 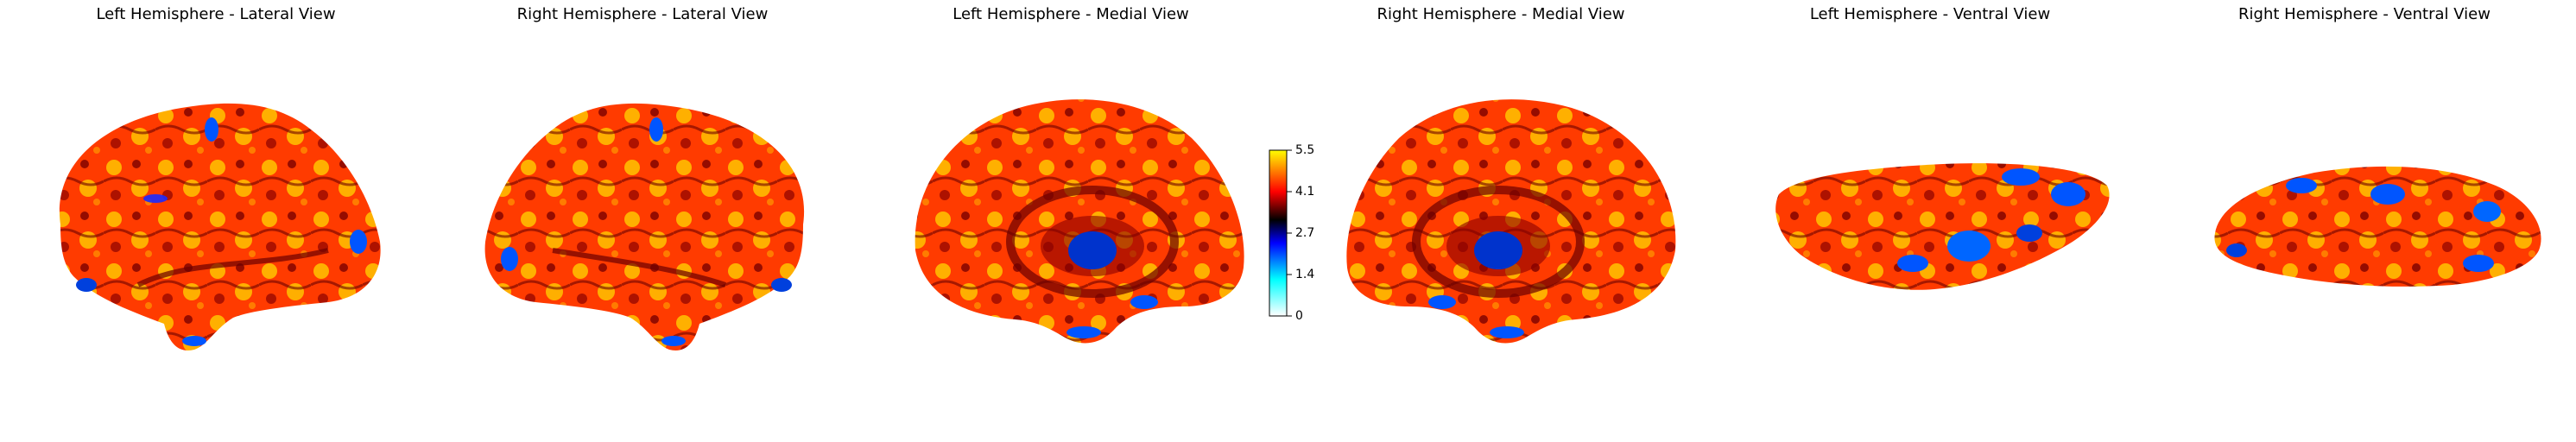 I want to click on colorbar-tick-label: 1.4, so click(x=1305, y=274).